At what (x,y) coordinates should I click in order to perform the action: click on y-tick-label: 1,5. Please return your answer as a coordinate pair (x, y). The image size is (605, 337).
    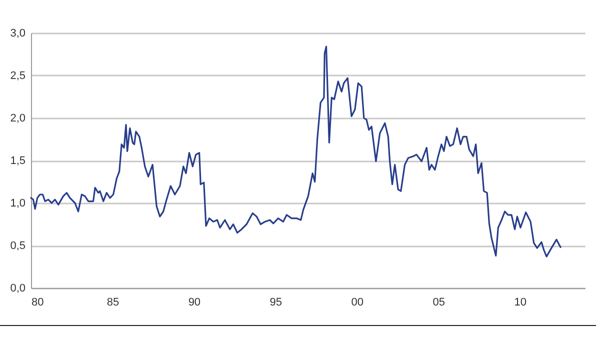
    Looking at the image, I should click on (18, 161).